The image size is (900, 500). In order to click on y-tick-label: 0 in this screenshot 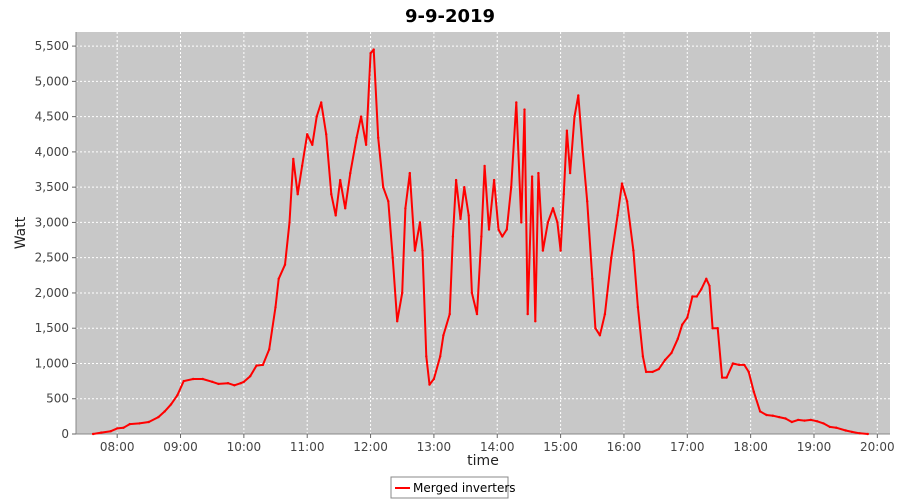, I will do `click(65, 434)`.